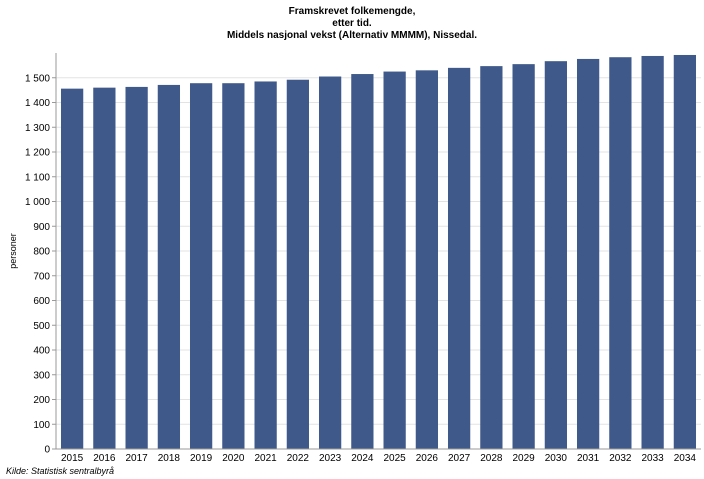 The height and width of the screenshot is (479, 704). I want to click on bar-2028, so click(491, 258).